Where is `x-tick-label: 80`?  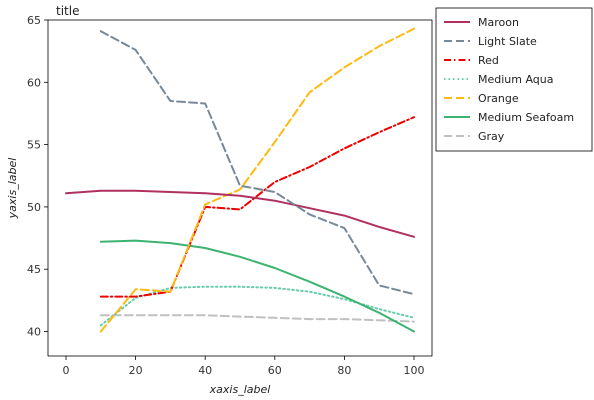 x-tick-label: 80 is located at coordinates (344, 370).